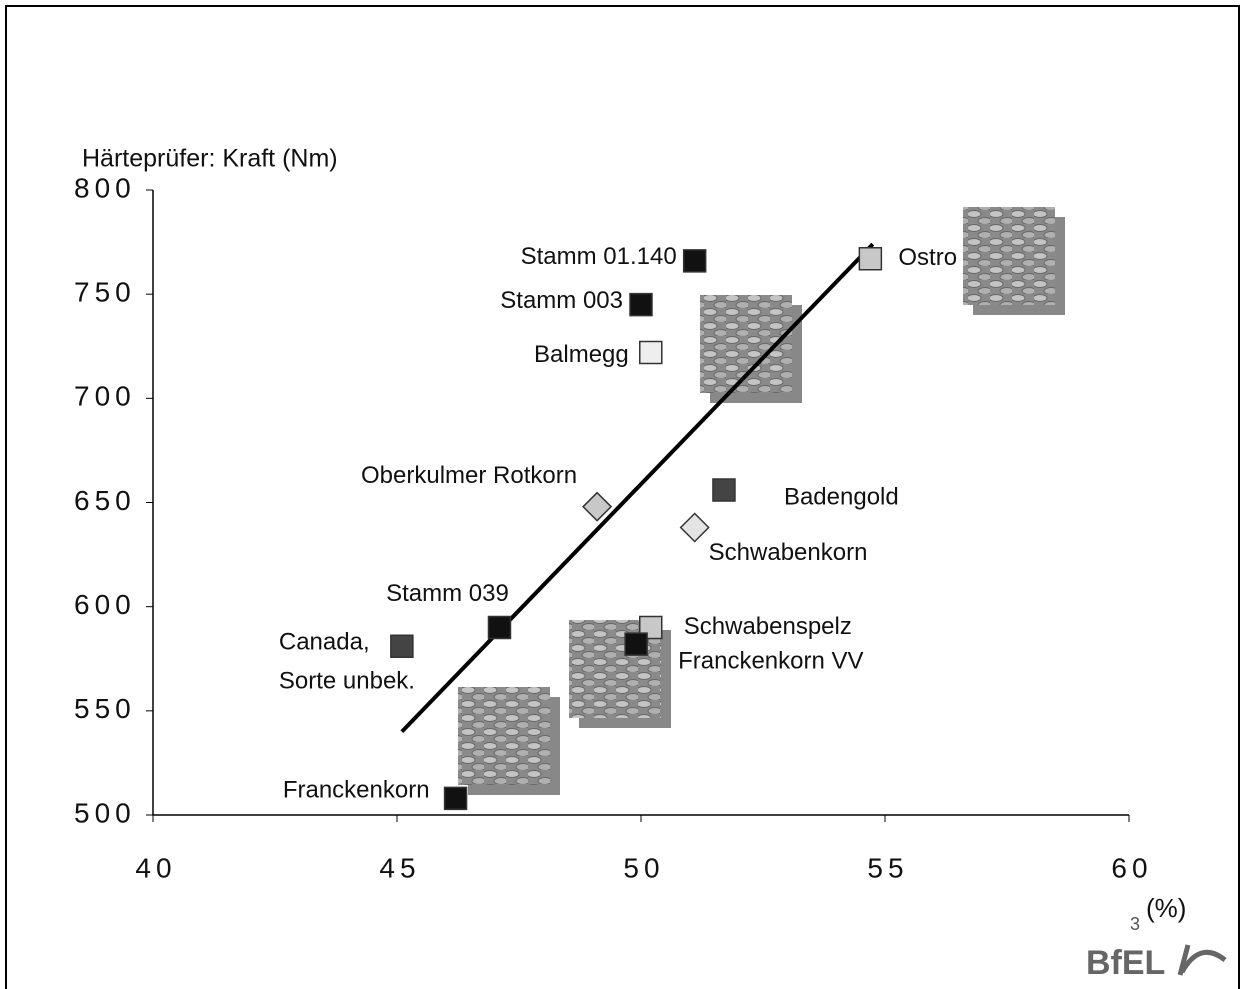  What do you see at coordinates (155, 867) in the screenshot?
I see `x-tick-label: 40` at bounding box center [155, 867].